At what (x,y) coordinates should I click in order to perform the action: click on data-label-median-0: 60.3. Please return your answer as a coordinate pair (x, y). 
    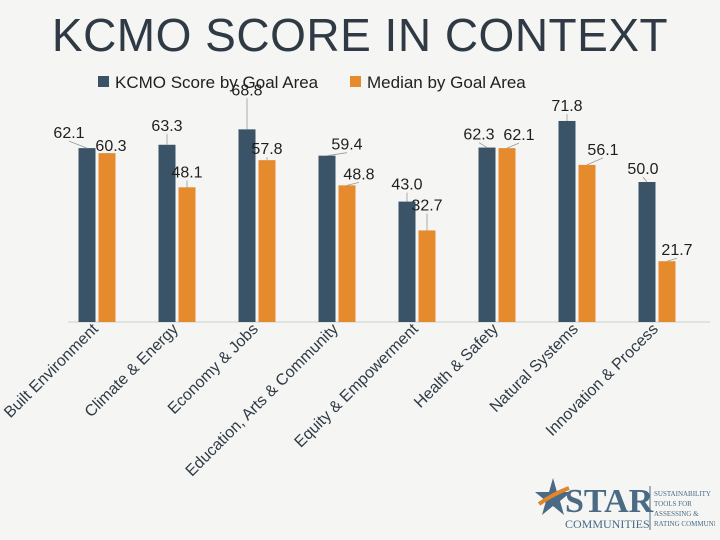
    Looking at the image, I should click on (110, 146).